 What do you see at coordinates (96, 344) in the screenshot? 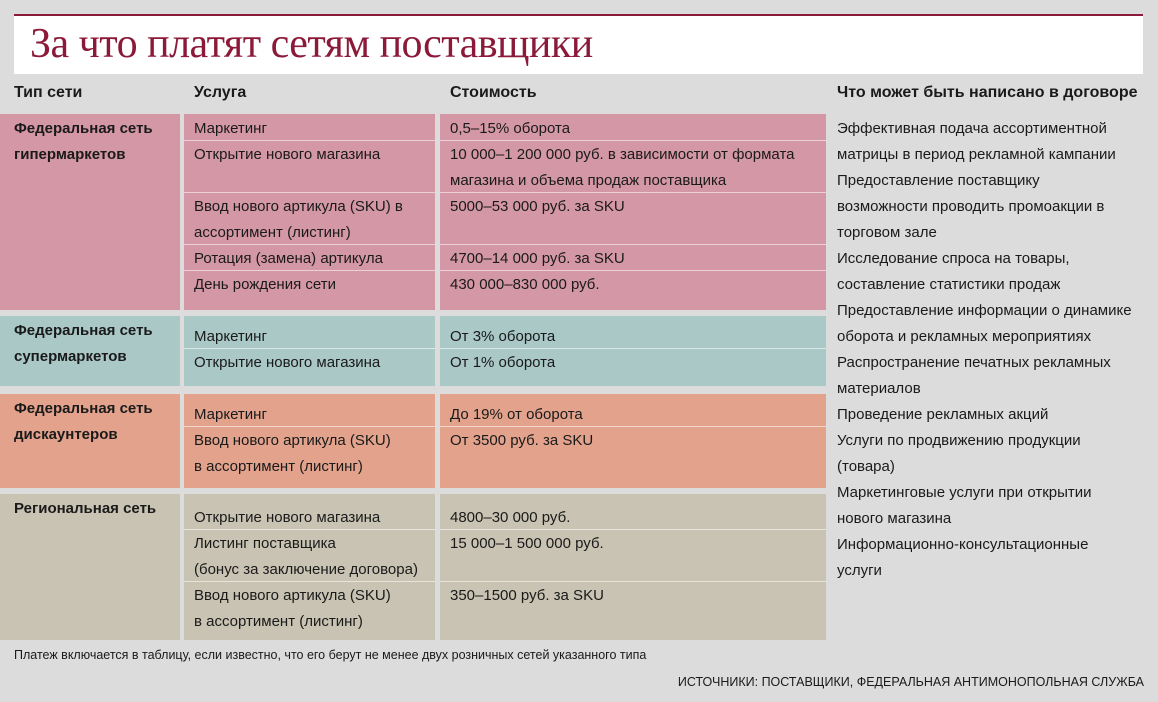
I see `network-type-label: Федеральная сеть супермаркетов` at bounding box center [96, 344].